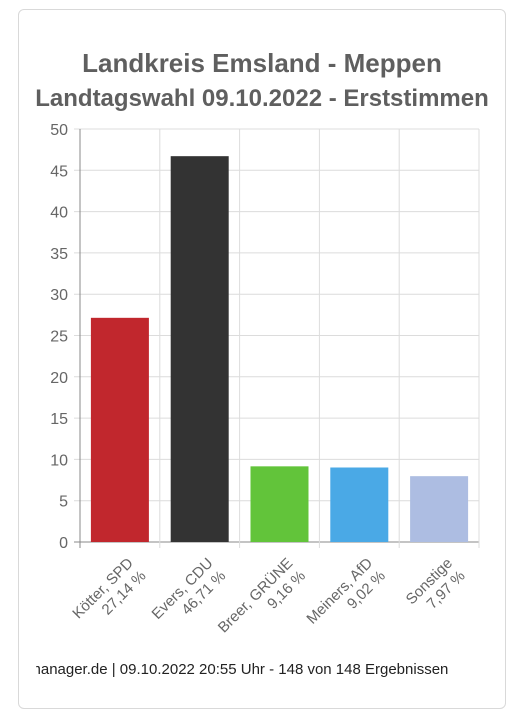  I want to click on y-tick-label: 15, so click(59, 419).